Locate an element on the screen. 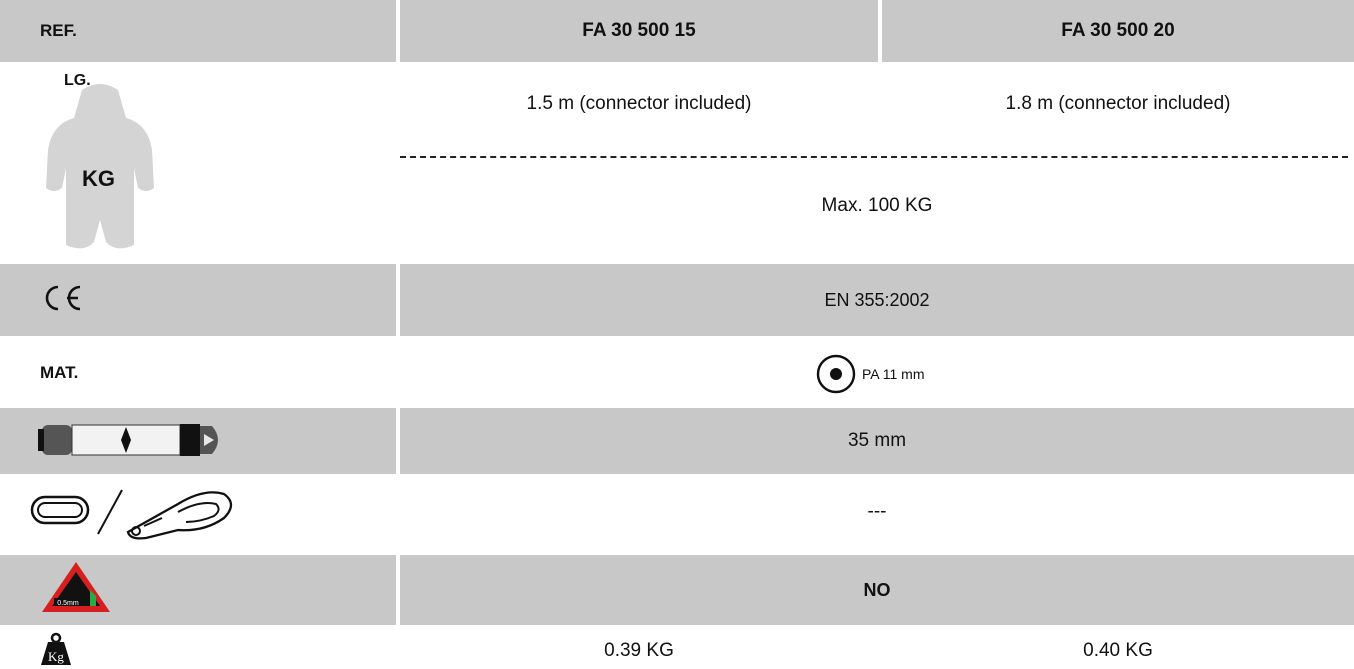 The height and width of the screenshot is (669, 1354). standard-band-label is located at coordinates (198, 300).